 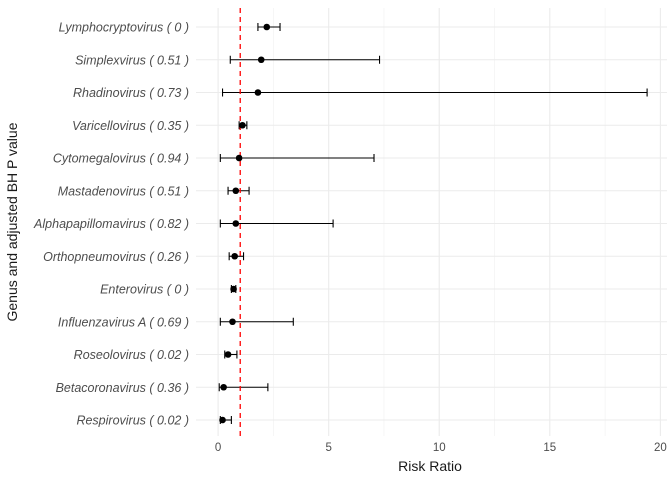 What do you see at coordinates (328, 448) in the screenshot?
I see `x-tick-label: 5` at bounding box center [328, 448].